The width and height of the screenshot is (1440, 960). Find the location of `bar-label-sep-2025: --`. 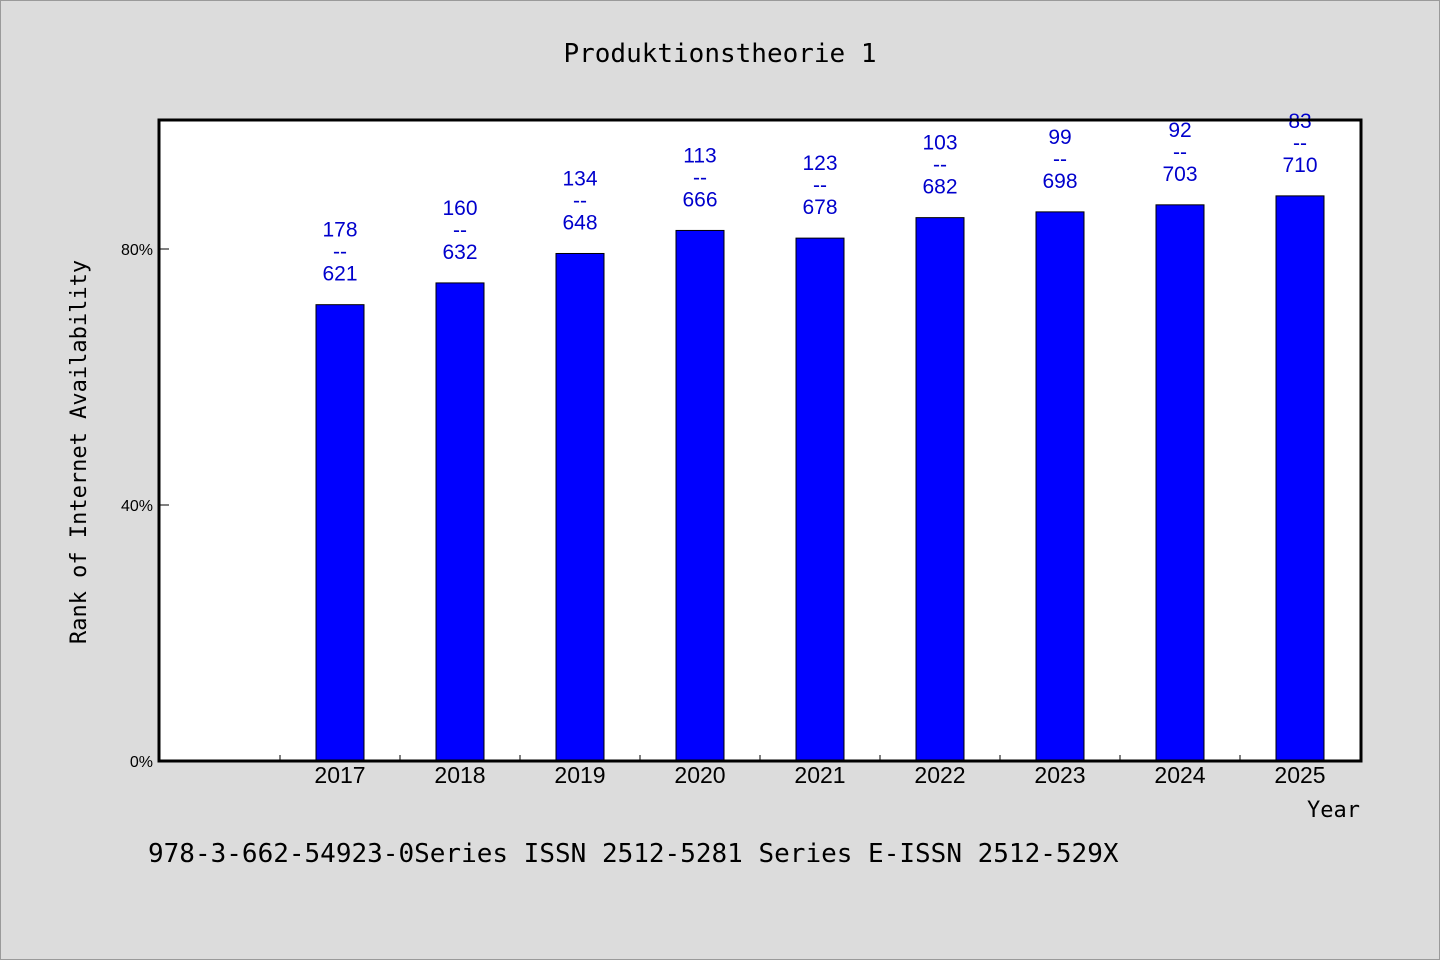

bar-label-sep-2025: -- is located at coordinates (1300, 143).